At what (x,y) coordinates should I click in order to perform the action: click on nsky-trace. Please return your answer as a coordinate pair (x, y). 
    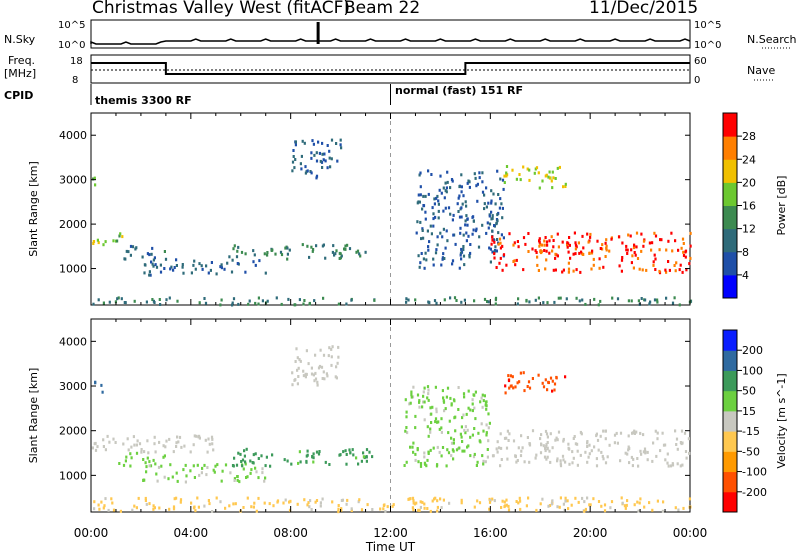
    Looking at the image, I should click on (390, 41).